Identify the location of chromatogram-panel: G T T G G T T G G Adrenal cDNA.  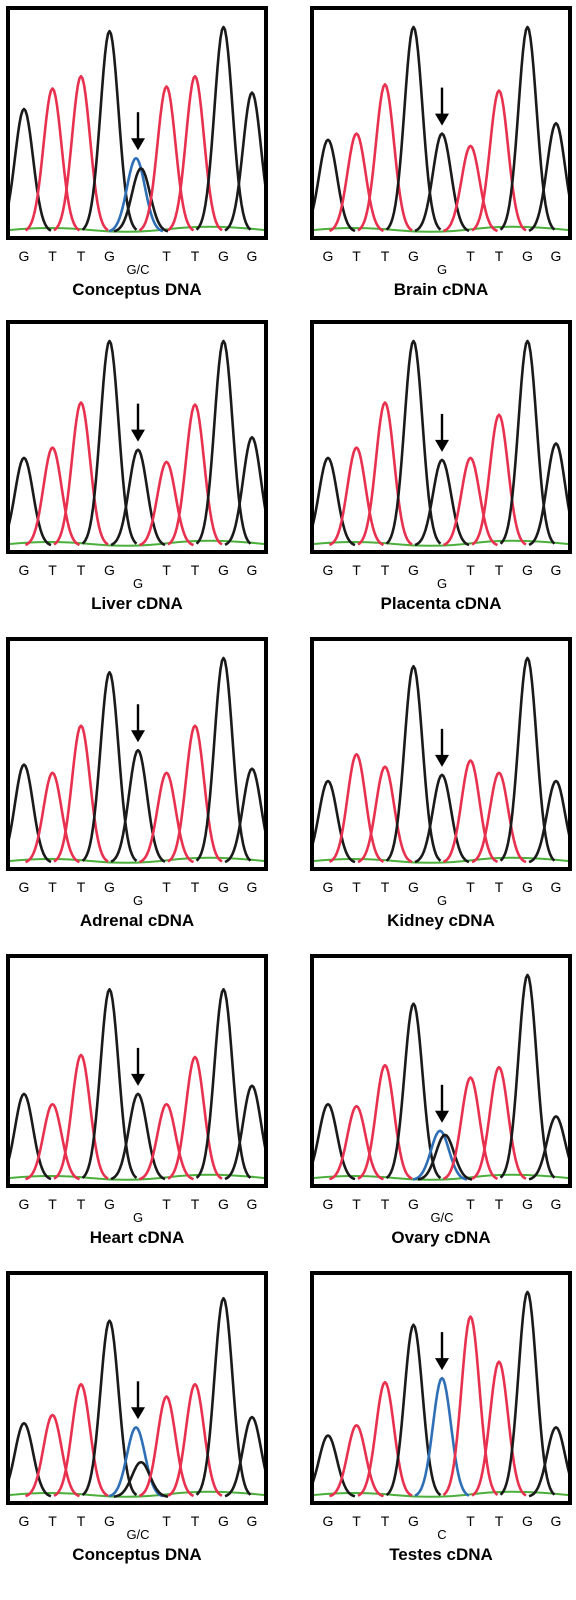
(137, 792).